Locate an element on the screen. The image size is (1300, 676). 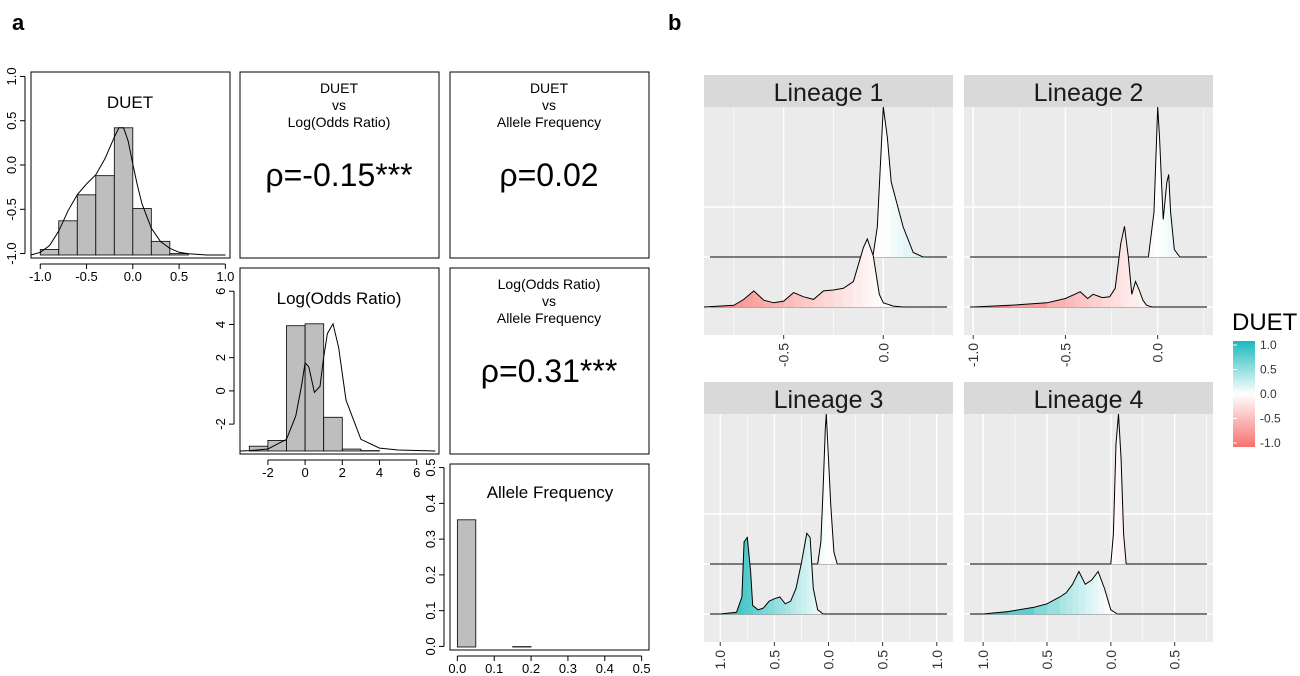
panel-a-label: a is located at coordinates (18, 22).